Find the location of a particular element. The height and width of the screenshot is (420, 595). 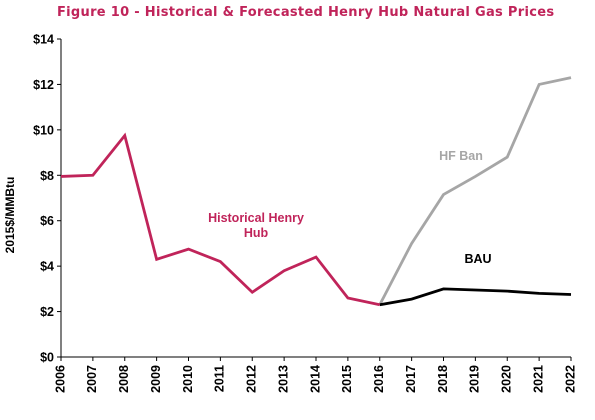

y-ticks: $0 $2 $4 $6 $8 $10 $12 $14 is located at coordinates (47, 199).